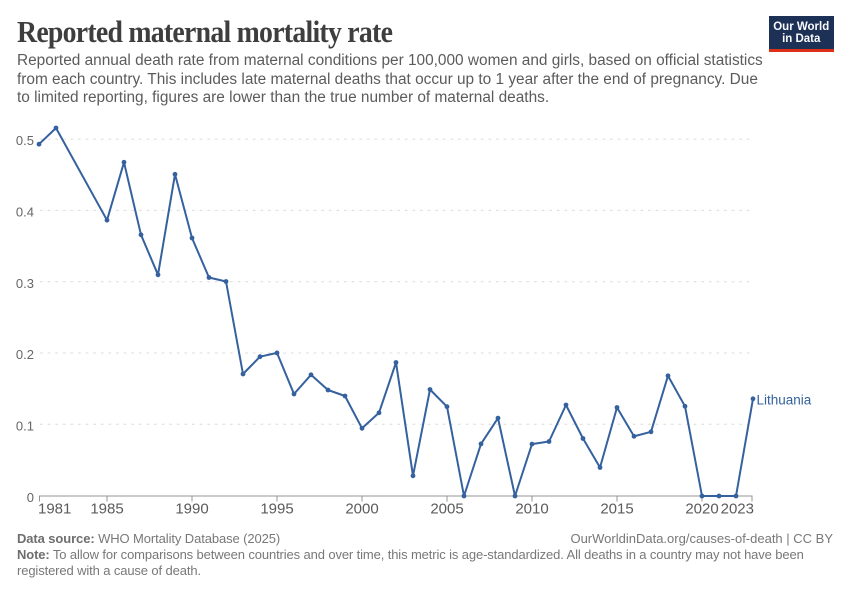 The height and width of the screenshot is (600, 850). I want to click on svg-text: 1990, so click(191, 509).